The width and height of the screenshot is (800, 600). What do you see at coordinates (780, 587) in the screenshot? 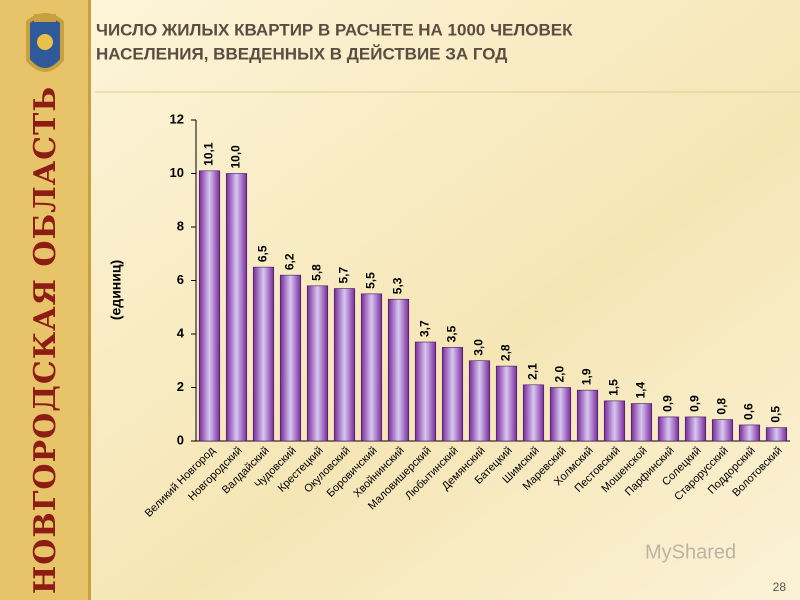
I see `page-number: 28` at bounding box center [780, 587].